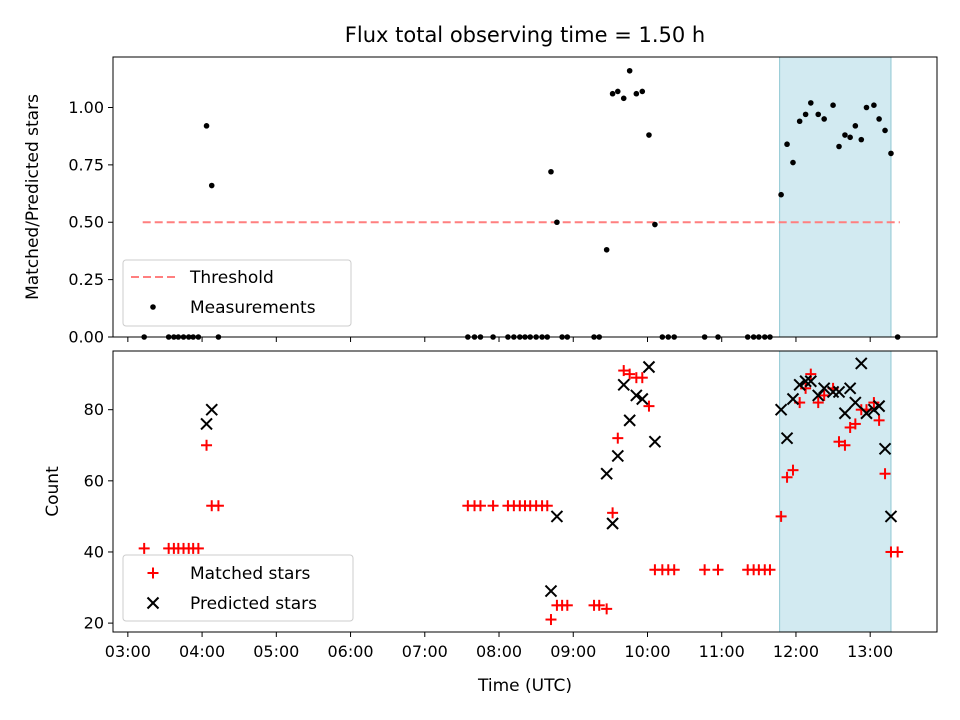  What do you see at coordinates (94, 551) in the screenshot?
I see `y-tick-label: 40` at bounding box center [94, 551].